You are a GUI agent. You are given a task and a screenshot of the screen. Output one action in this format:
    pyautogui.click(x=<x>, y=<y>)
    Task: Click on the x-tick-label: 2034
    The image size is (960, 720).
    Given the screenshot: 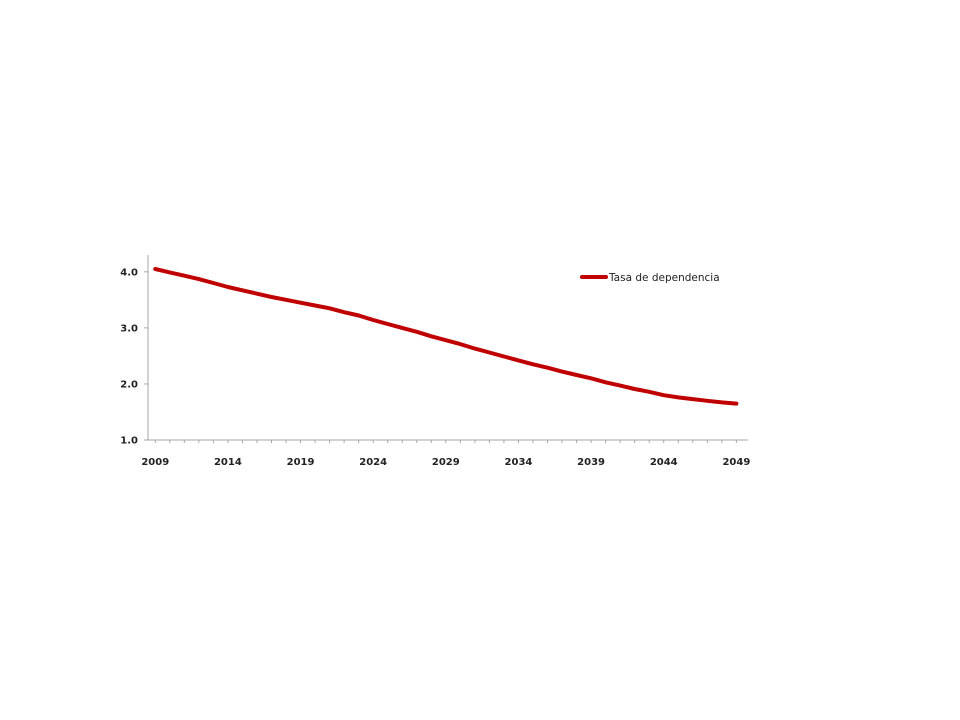 What is the action you would take?
    pyautogui.click(x=519, y=462)
    